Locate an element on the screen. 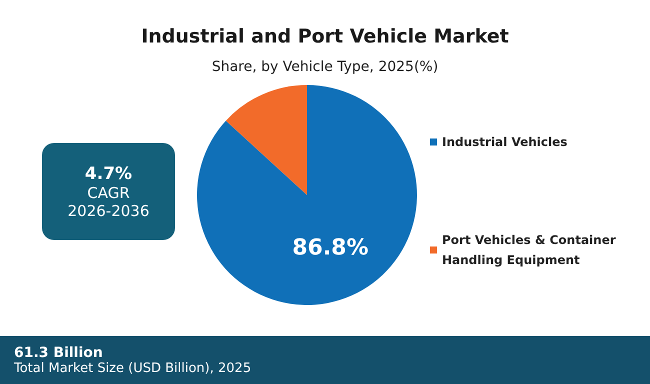 The height and width of the screenshot is (384, 650). chart-title: Industrial and Port Vehicle Market is located at coordinates (325, 37).